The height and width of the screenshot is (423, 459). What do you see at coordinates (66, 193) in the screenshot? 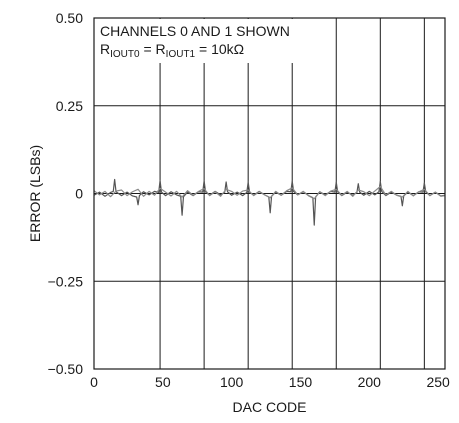
I see `y-tick-labels: 0.50 0.25 0 −0.25 −0.50` at bounding box center [66, 193].